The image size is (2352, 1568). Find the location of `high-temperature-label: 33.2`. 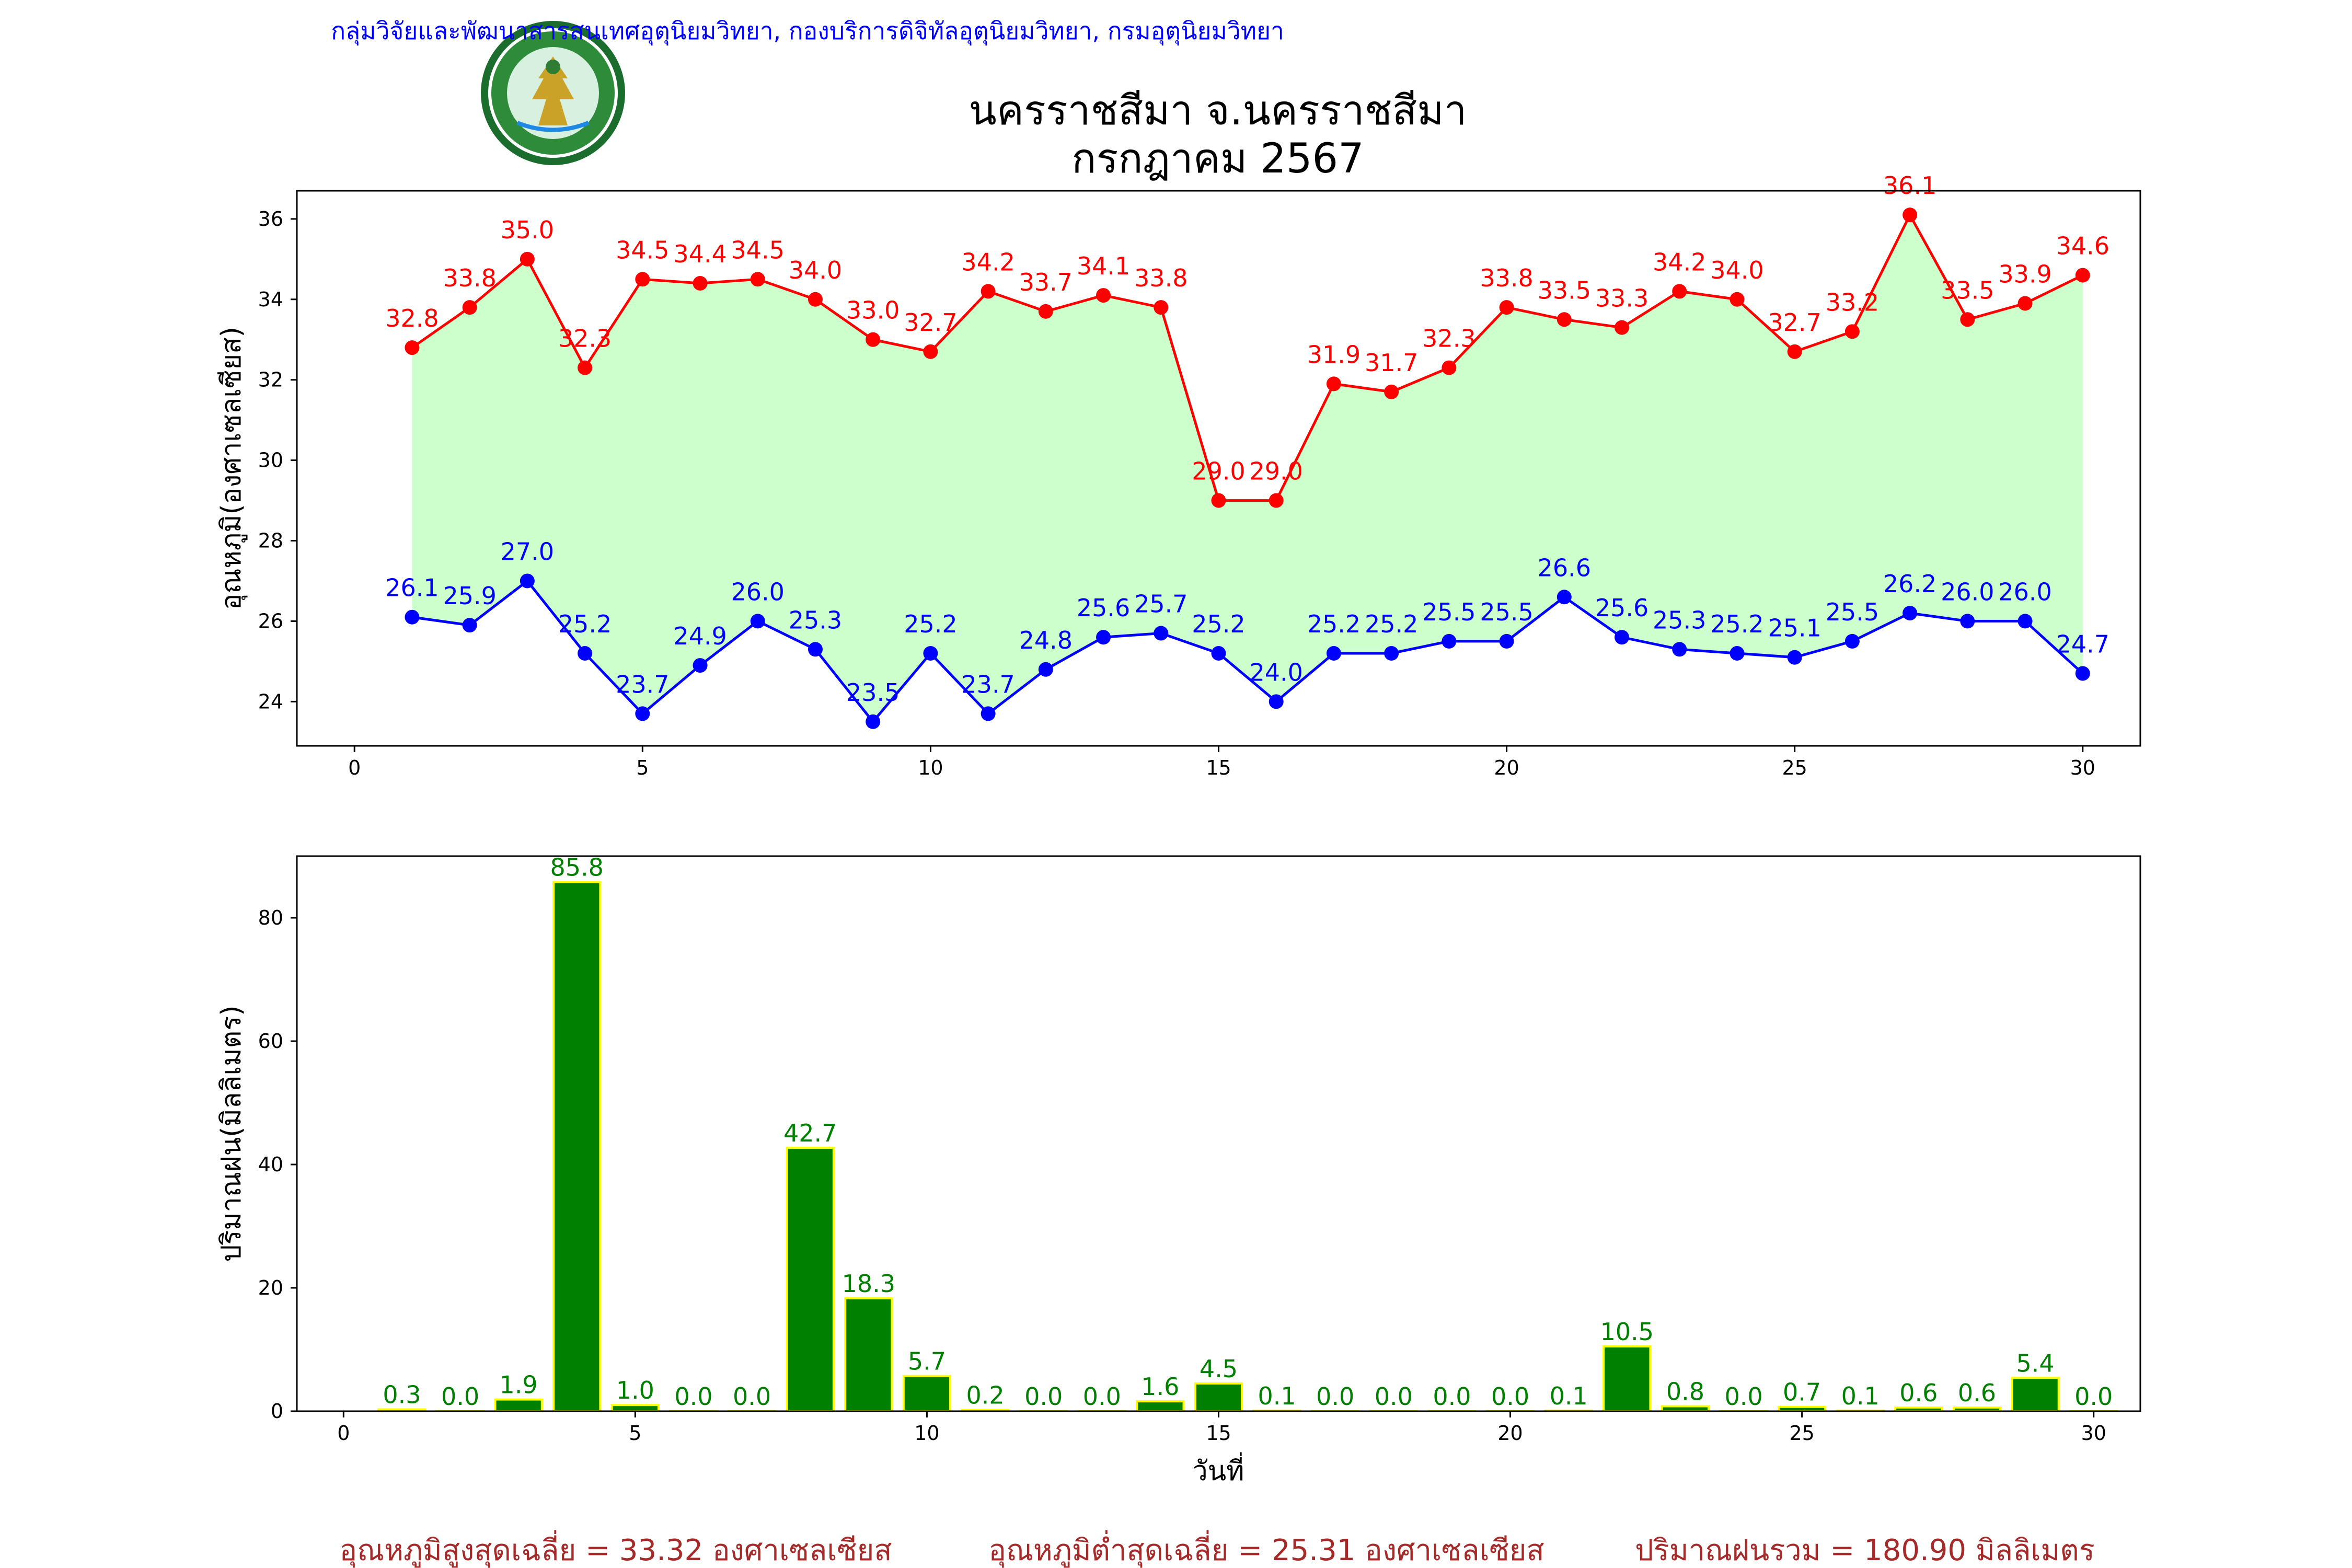

high-temperature-label: 33.2 is located at coordinates (1852, 302).